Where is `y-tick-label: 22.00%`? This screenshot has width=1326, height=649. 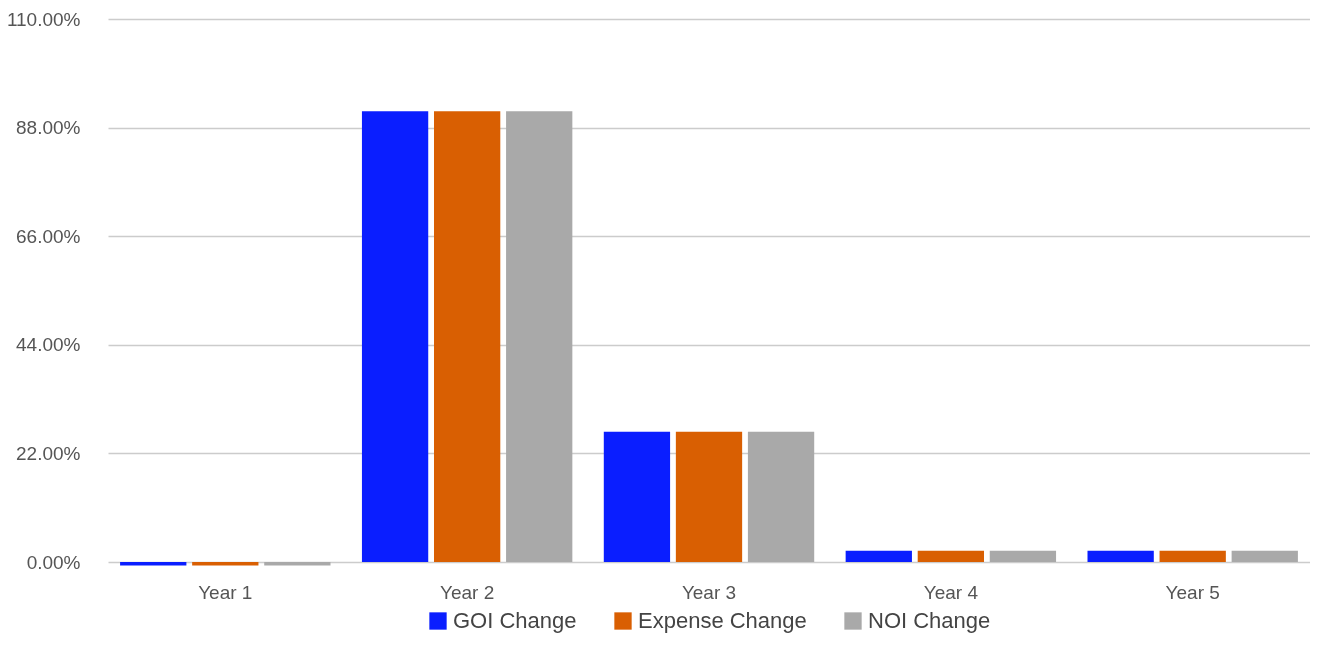 y-tick-label: 22.00% is located at coordinates (48, 453).